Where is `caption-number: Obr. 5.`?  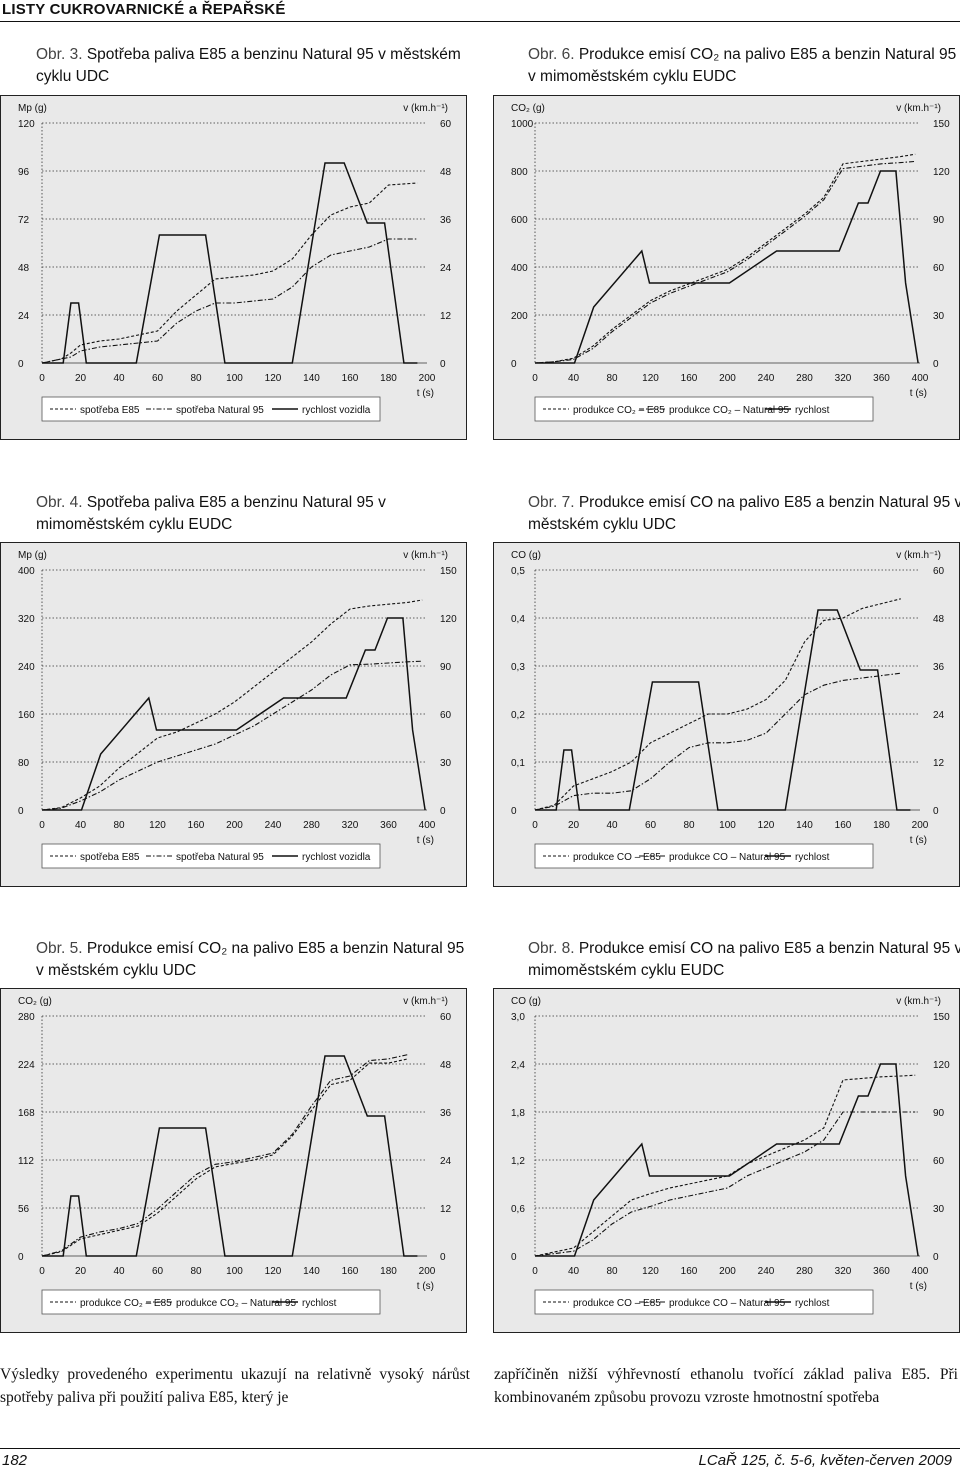 caption-number: Obr. 5. is located at coordinates (59, 948).